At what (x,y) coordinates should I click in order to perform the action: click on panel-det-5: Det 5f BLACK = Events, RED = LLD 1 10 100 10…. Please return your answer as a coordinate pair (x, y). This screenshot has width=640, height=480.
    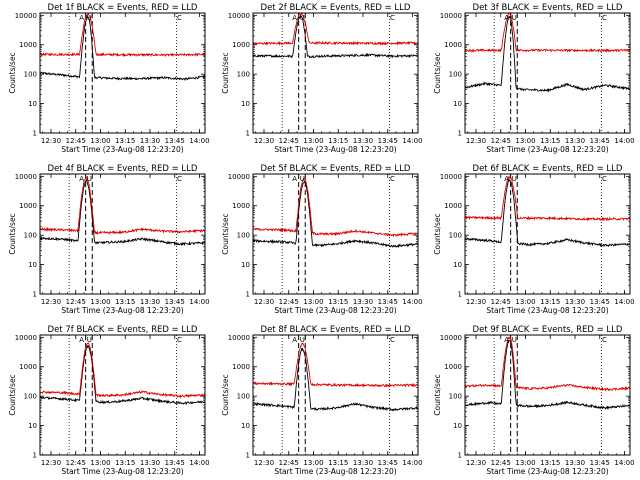
    Looking at the image, I should click on (322, 239).